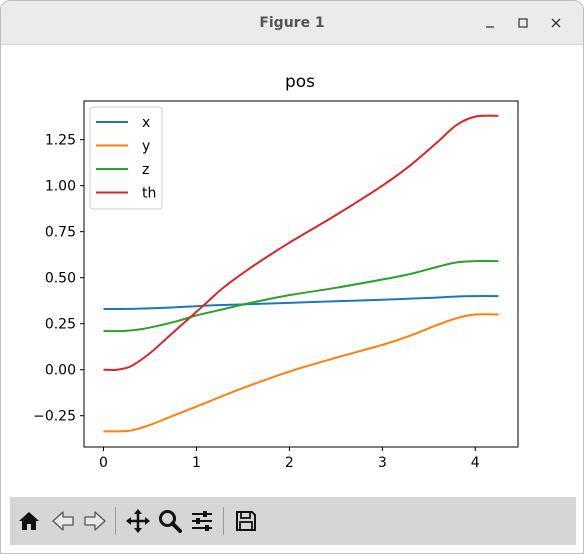 Image resolution: width=584 pixels, height=554 pixels. I want to click on navigation-toolbar, so click(293, 521).